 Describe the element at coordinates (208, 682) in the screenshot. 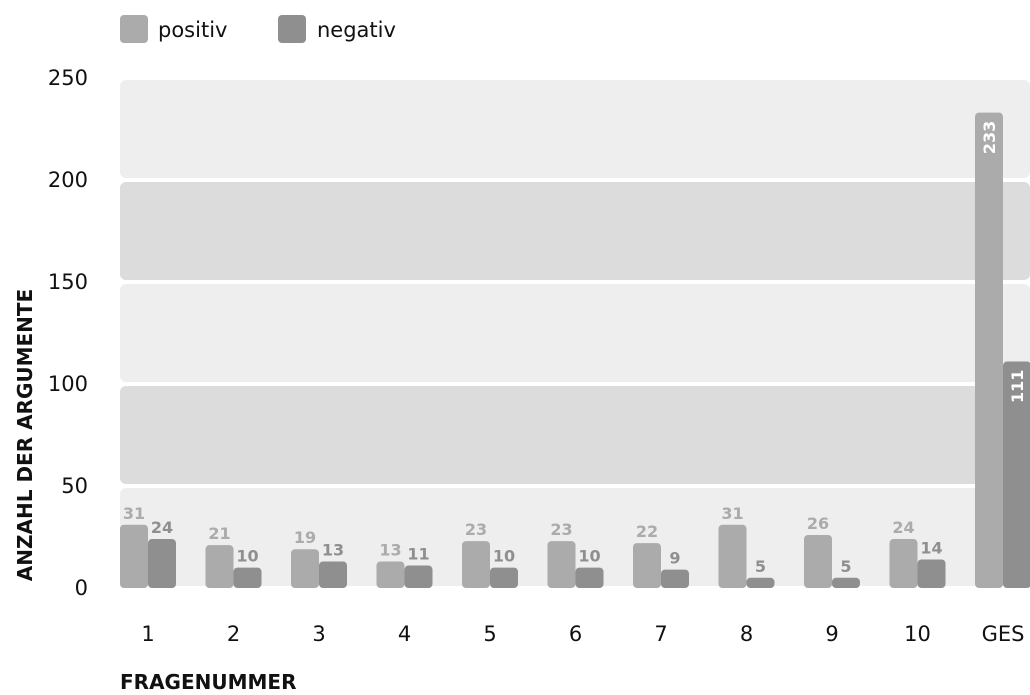

I see `x-axis-title: FRAGENUMMER` at that location.